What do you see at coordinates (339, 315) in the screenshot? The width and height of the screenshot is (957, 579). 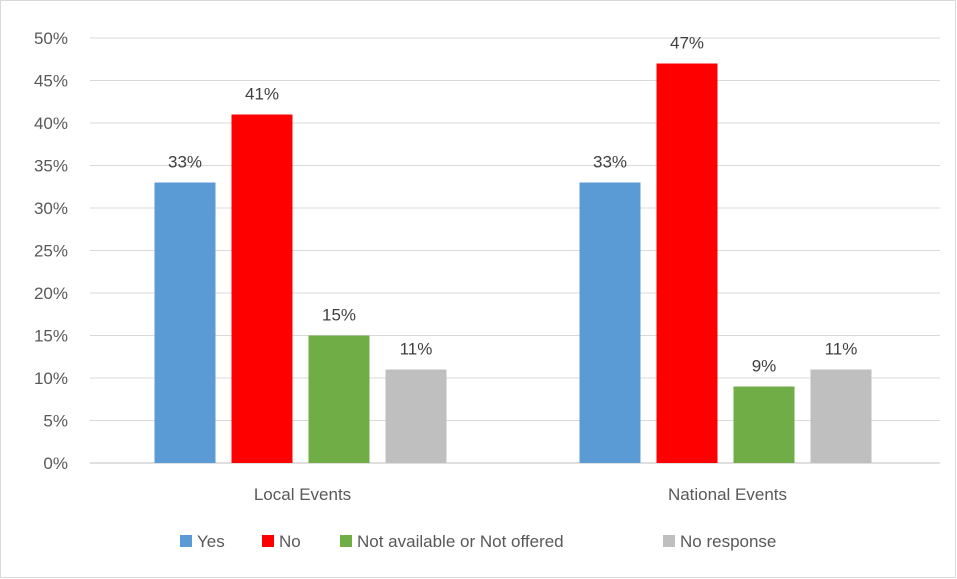 I see `data-label: 15%` at bounding box center [339, 315].